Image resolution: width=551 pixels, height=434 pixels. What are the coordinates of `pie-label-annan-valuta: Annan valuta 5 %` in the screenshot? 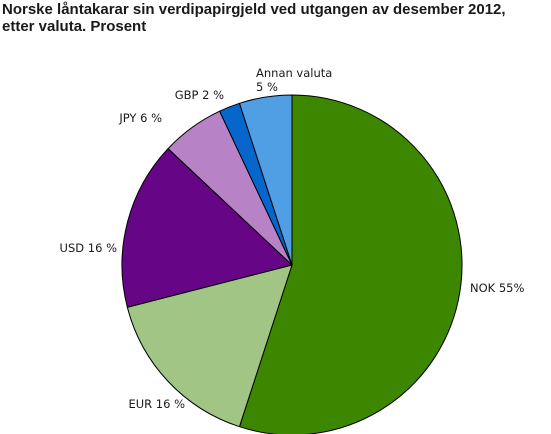 It's located at (294, 80).